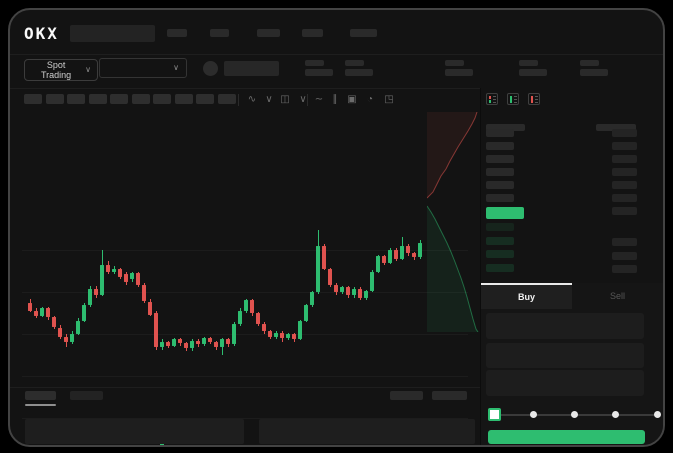 The image size is (673, 453). What do you see at coordinates (565, 326) in the screenshot?
I see `price-input` at bounding box center [565, 326].